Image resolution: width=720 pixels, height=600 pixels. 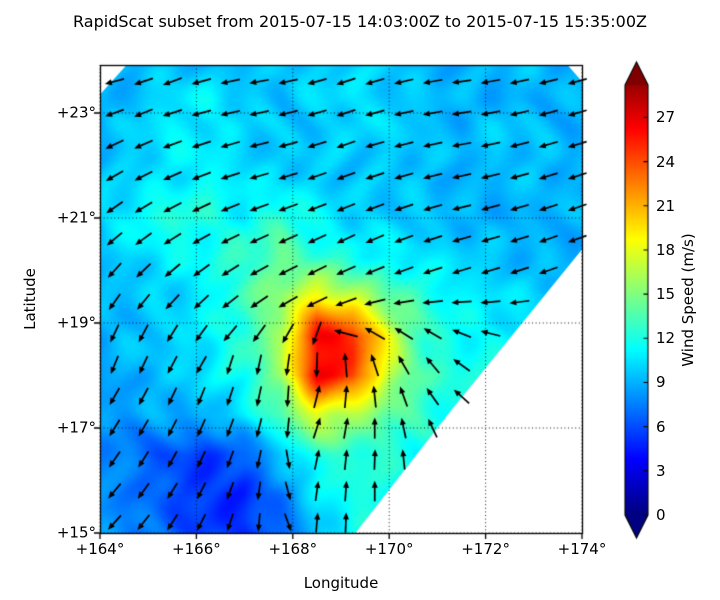 I want to click on y-axis-label: Latitude, so click(x=30, y=299).